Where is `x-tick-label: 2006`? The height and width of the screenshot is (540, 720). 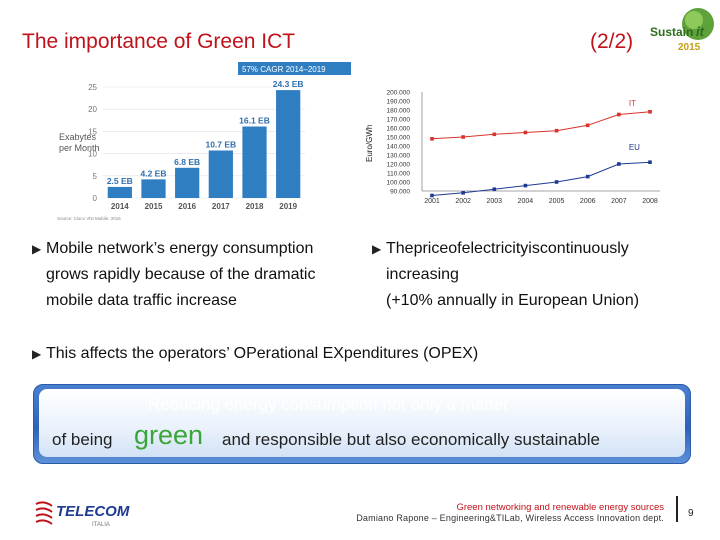
x-tick-label: 2006 is located at coordinates (588, 201).